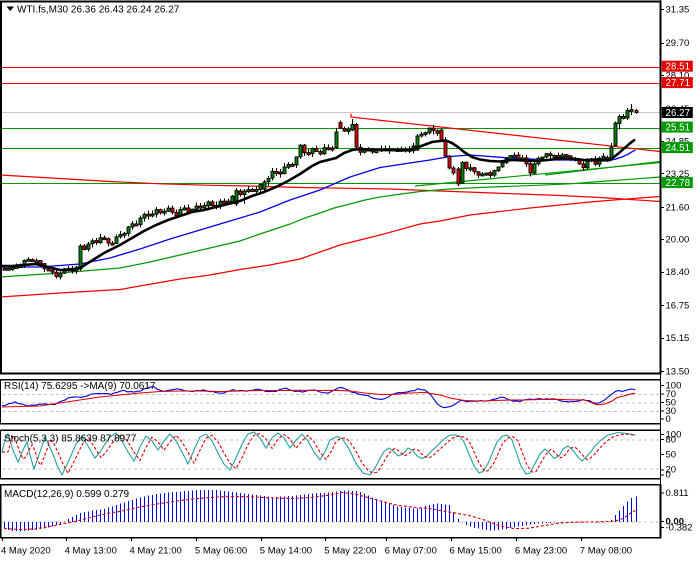  I want to click on svg-text: 4 May 2020, so click(26, 551).